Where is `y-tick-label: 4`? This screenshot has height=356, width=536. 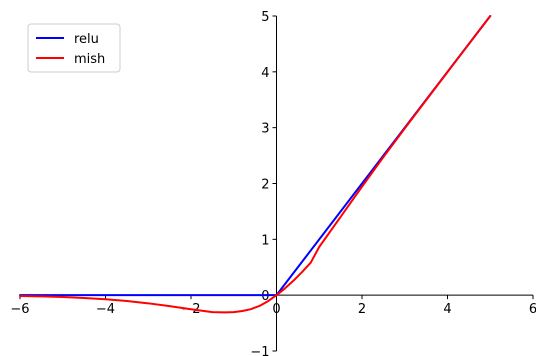
y-tick-label: 4 is located at coordinates (265, 73).